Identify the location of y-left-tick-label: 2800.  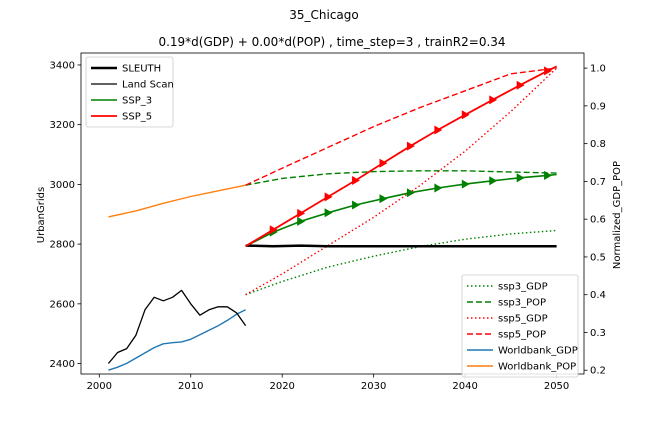
(62, 245).